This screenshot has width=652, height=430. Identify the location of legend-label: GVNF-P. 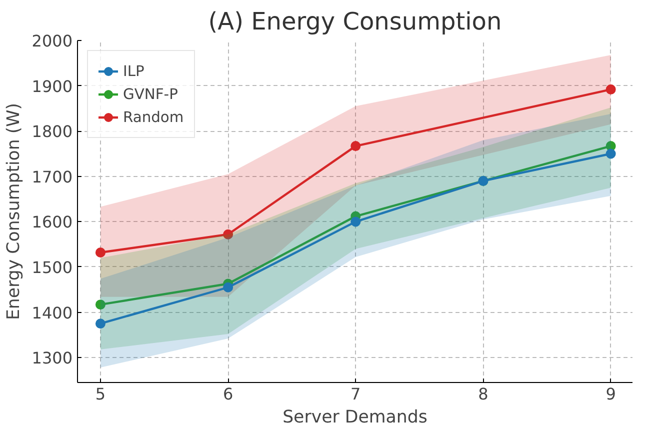
(150, 94).